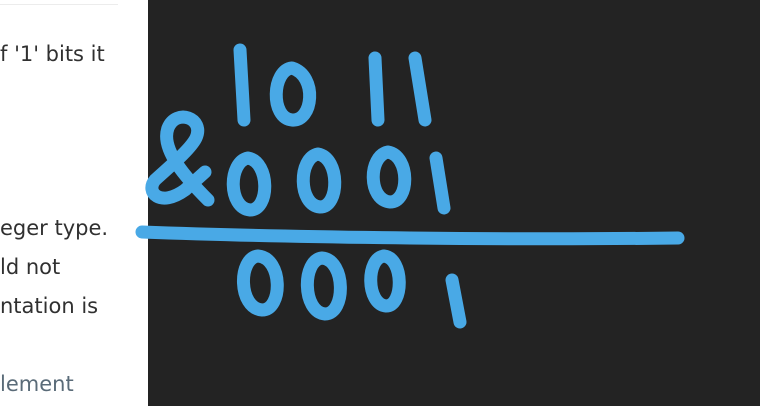 This screenshot has width=760, height=406. Describe the element at coordinates (30, 267) in the screenshot. I see `doc-text-line: ld not` at that location.